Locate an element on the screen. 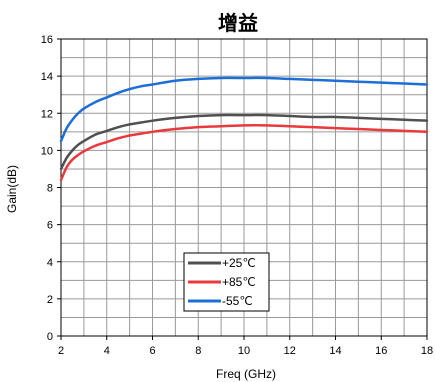 This screenshot has height=382, width=435. series-plus-85c-line is located at coordinates (244, 152).